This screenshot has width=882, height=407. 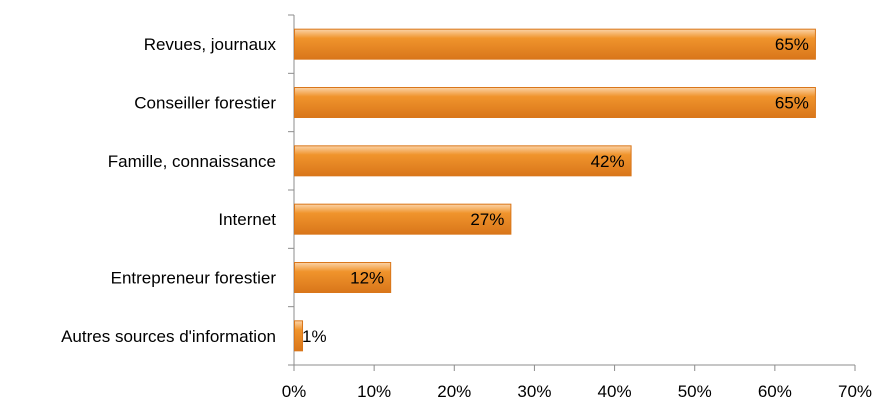 I want to click on x-tick-label: 0%, so click(x=294, y=391).